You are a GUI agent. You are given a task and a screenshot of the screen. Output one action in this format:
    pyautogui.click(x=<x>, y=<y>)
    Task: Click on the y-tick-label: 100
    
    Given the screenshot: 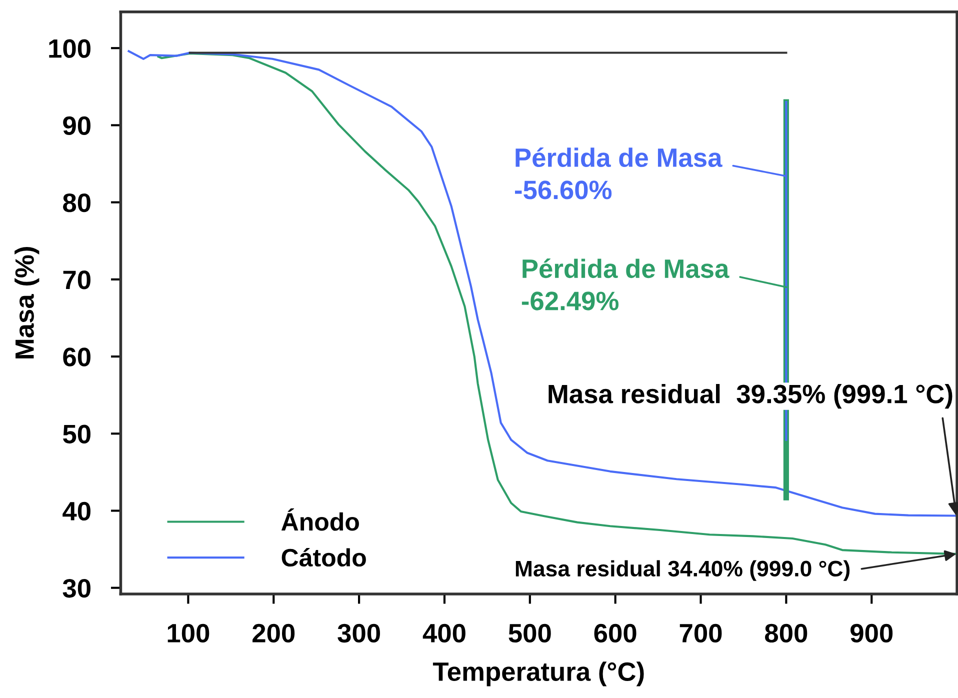 What is the action you would take?
    pyautogui.click(x=69, y=48)
    